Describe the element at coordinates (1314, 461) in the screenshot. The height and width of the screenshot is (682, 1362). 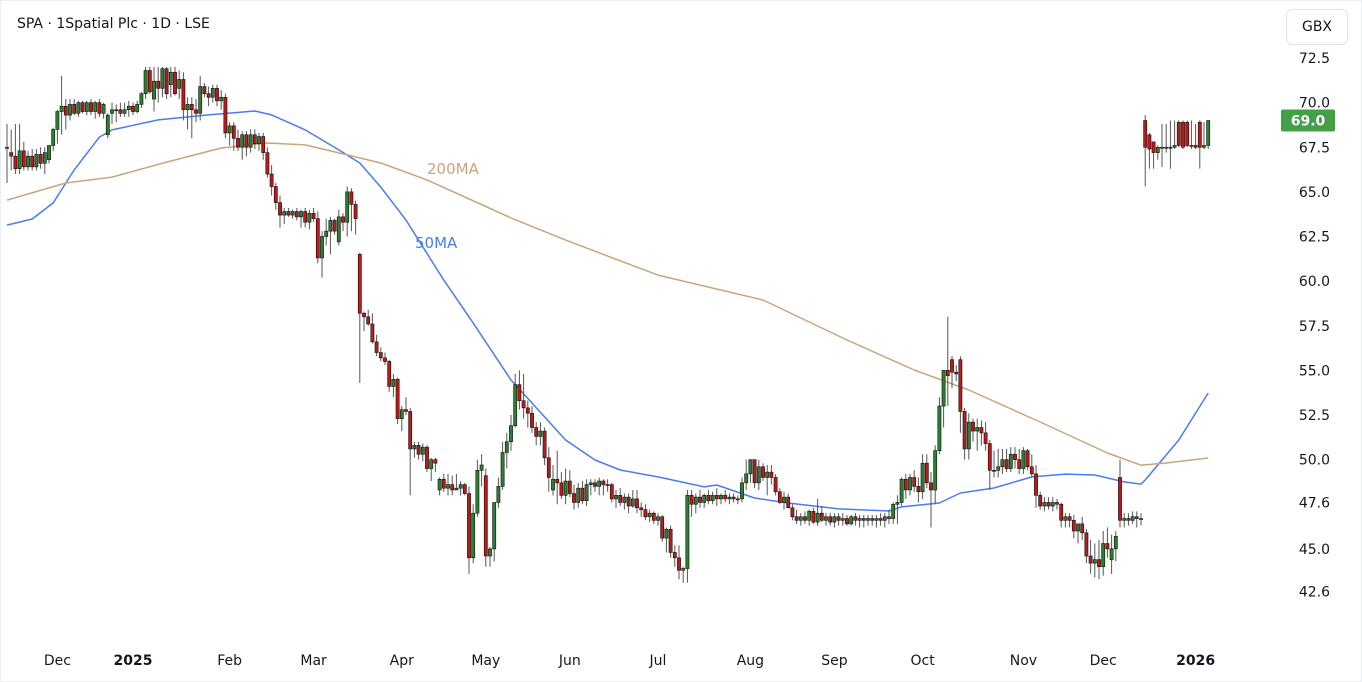
I see `y-tick-label: 50.0` at that location.